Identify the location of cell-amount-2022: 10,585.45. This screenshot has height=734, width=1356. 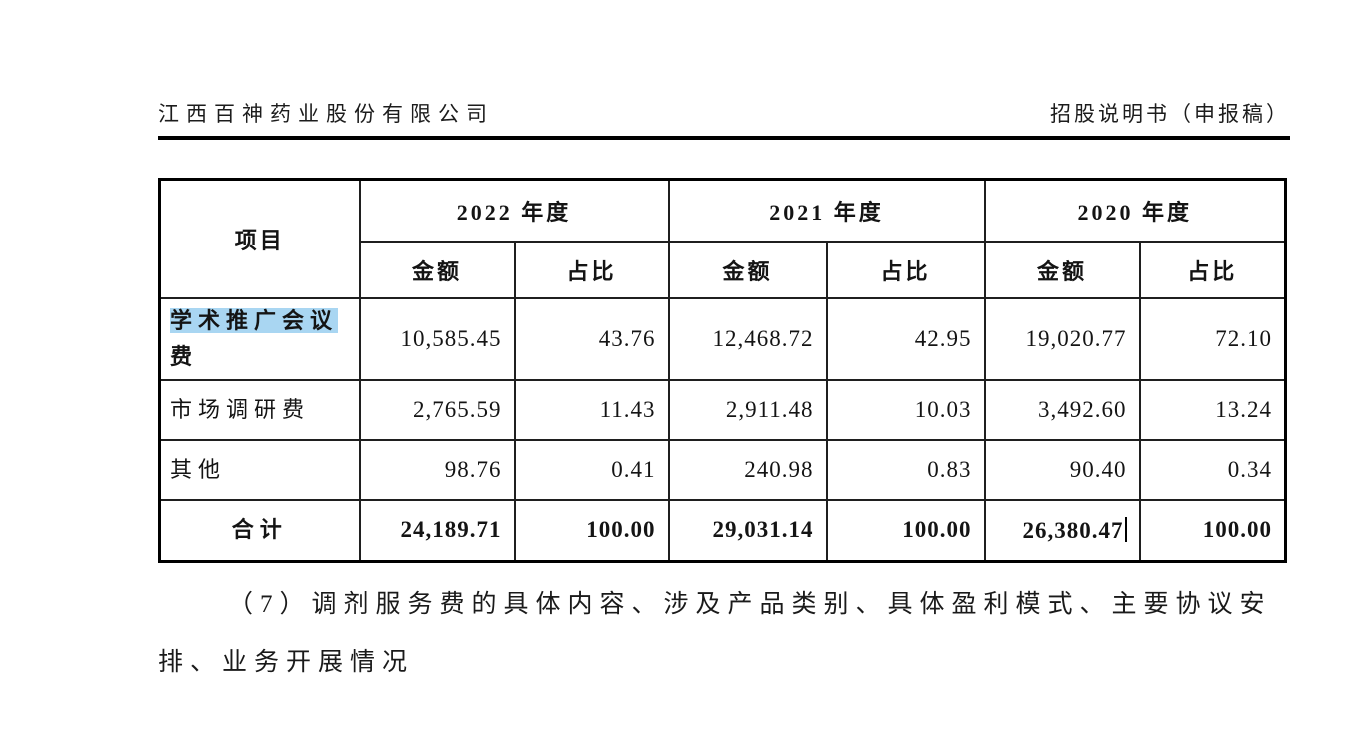
(437, 338).